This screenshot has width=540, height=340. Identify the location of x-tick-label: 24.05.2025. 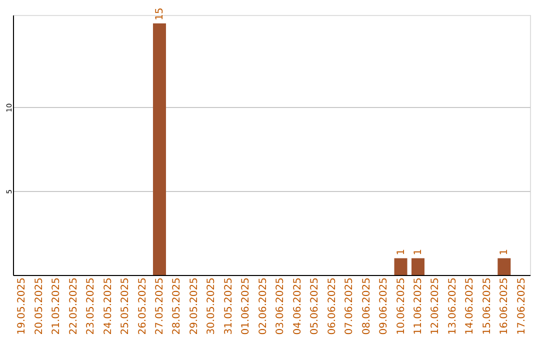
(108, 306).